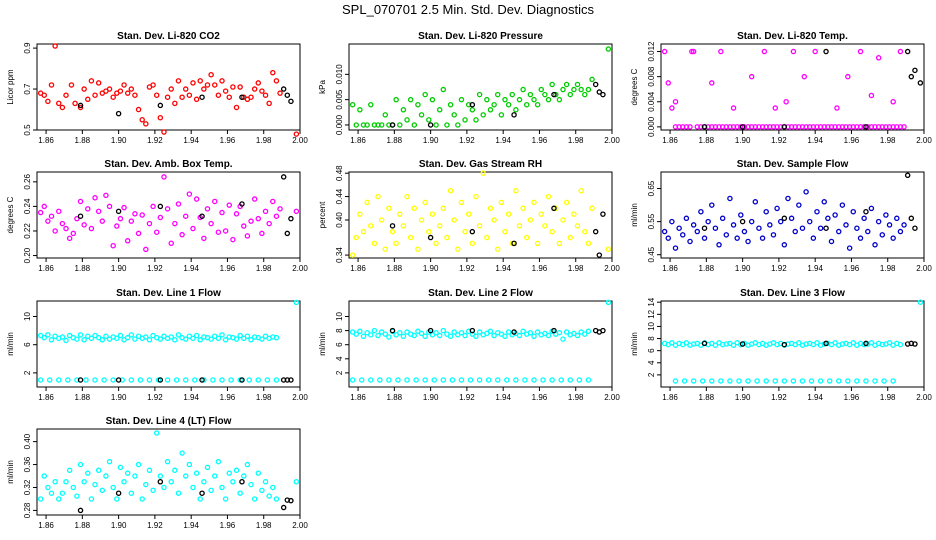 Image resolution: width=936 pixels, height=540 pixels. Describe the element at coordinates (339, 330) in the screenshot. I see `y-tick-label: 8` at that location.